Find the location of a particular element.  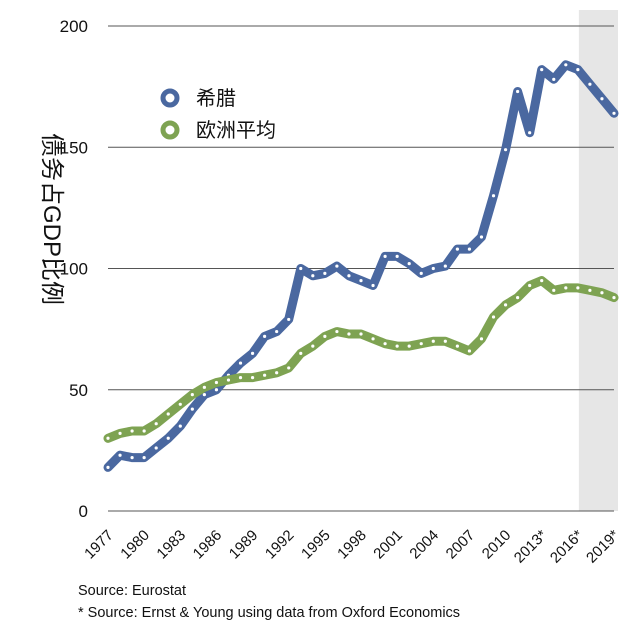

x-tick-label: 2010 is located at coordinates (497, 545).